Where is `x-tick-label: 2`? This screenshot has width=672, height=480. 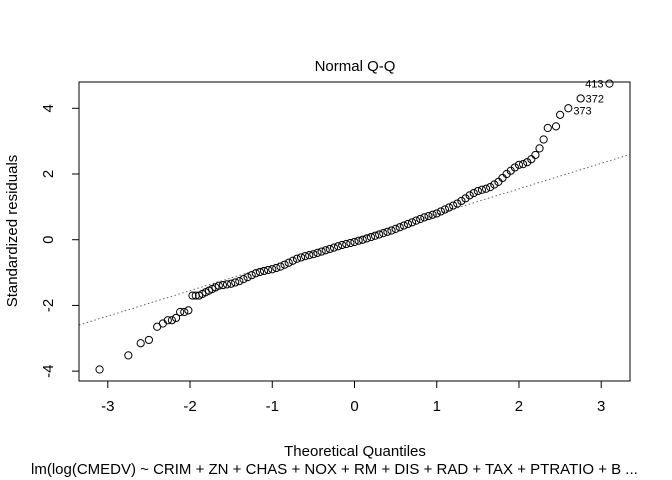 x-tick-label: 2 is located at coordinates (519, 406).